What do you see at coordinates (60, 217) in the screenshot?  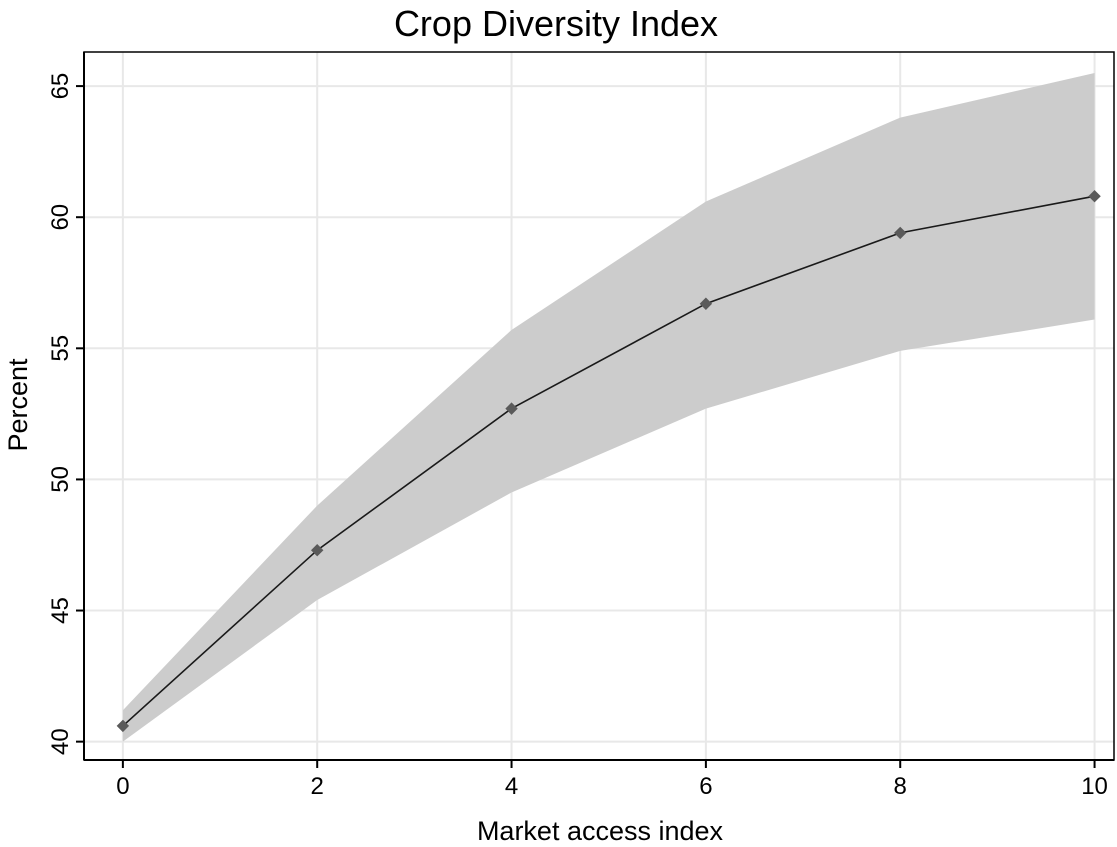 I see `y-tick-label: 60` at bounding box center [60, 217].